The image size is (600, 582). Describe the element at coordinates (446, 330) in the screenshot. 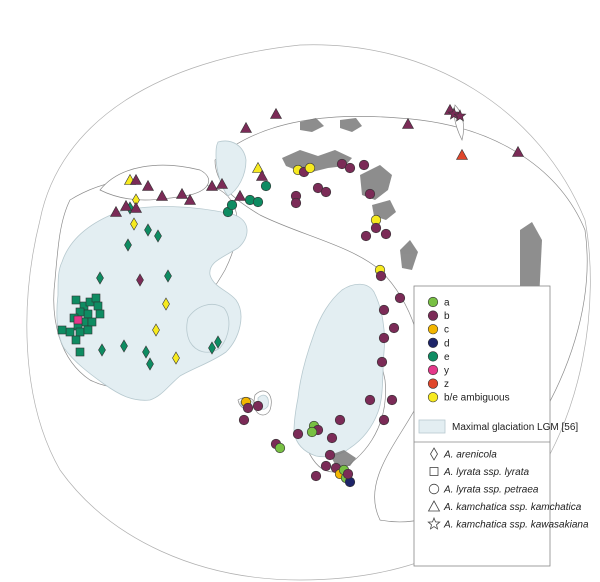

I see `cluster-label: c` at that location.